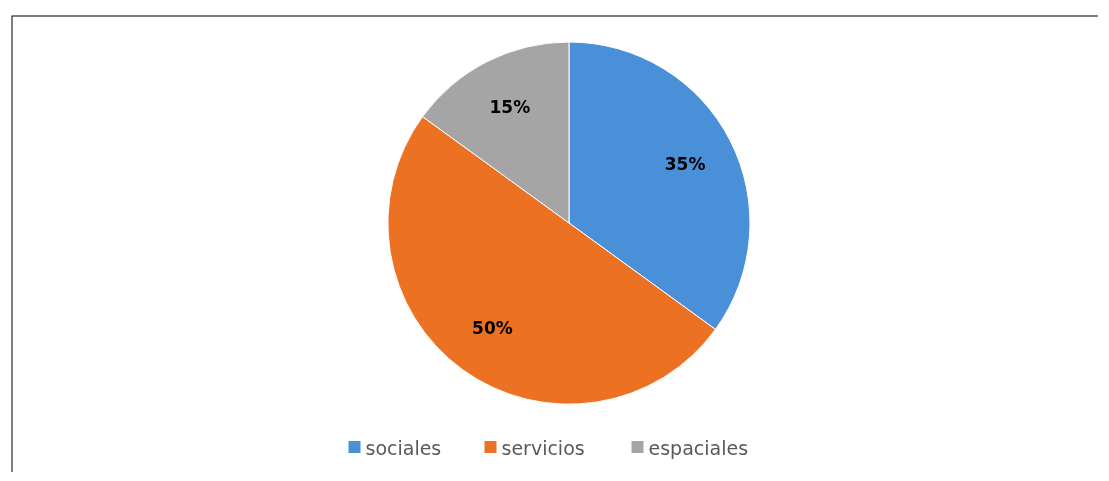 The image size is (1109, 481). What do you see at coordinates (543, 448) in the screenshot?
I see `legend-label: servicios` at bounding box center [543, 448].